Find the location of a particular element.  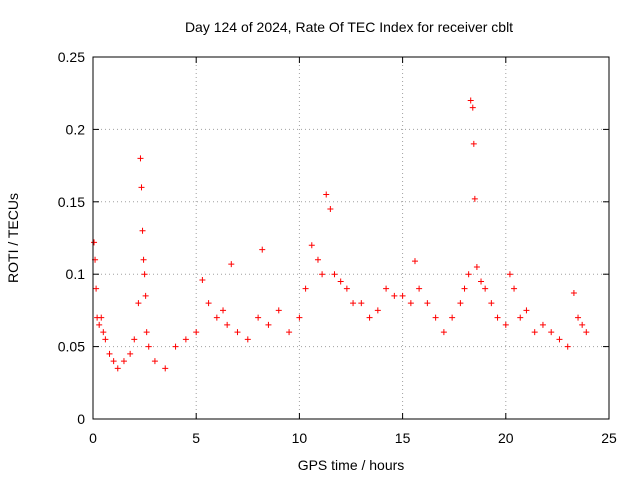

x-tick-label: 20 is located at coordinates (506, 438).